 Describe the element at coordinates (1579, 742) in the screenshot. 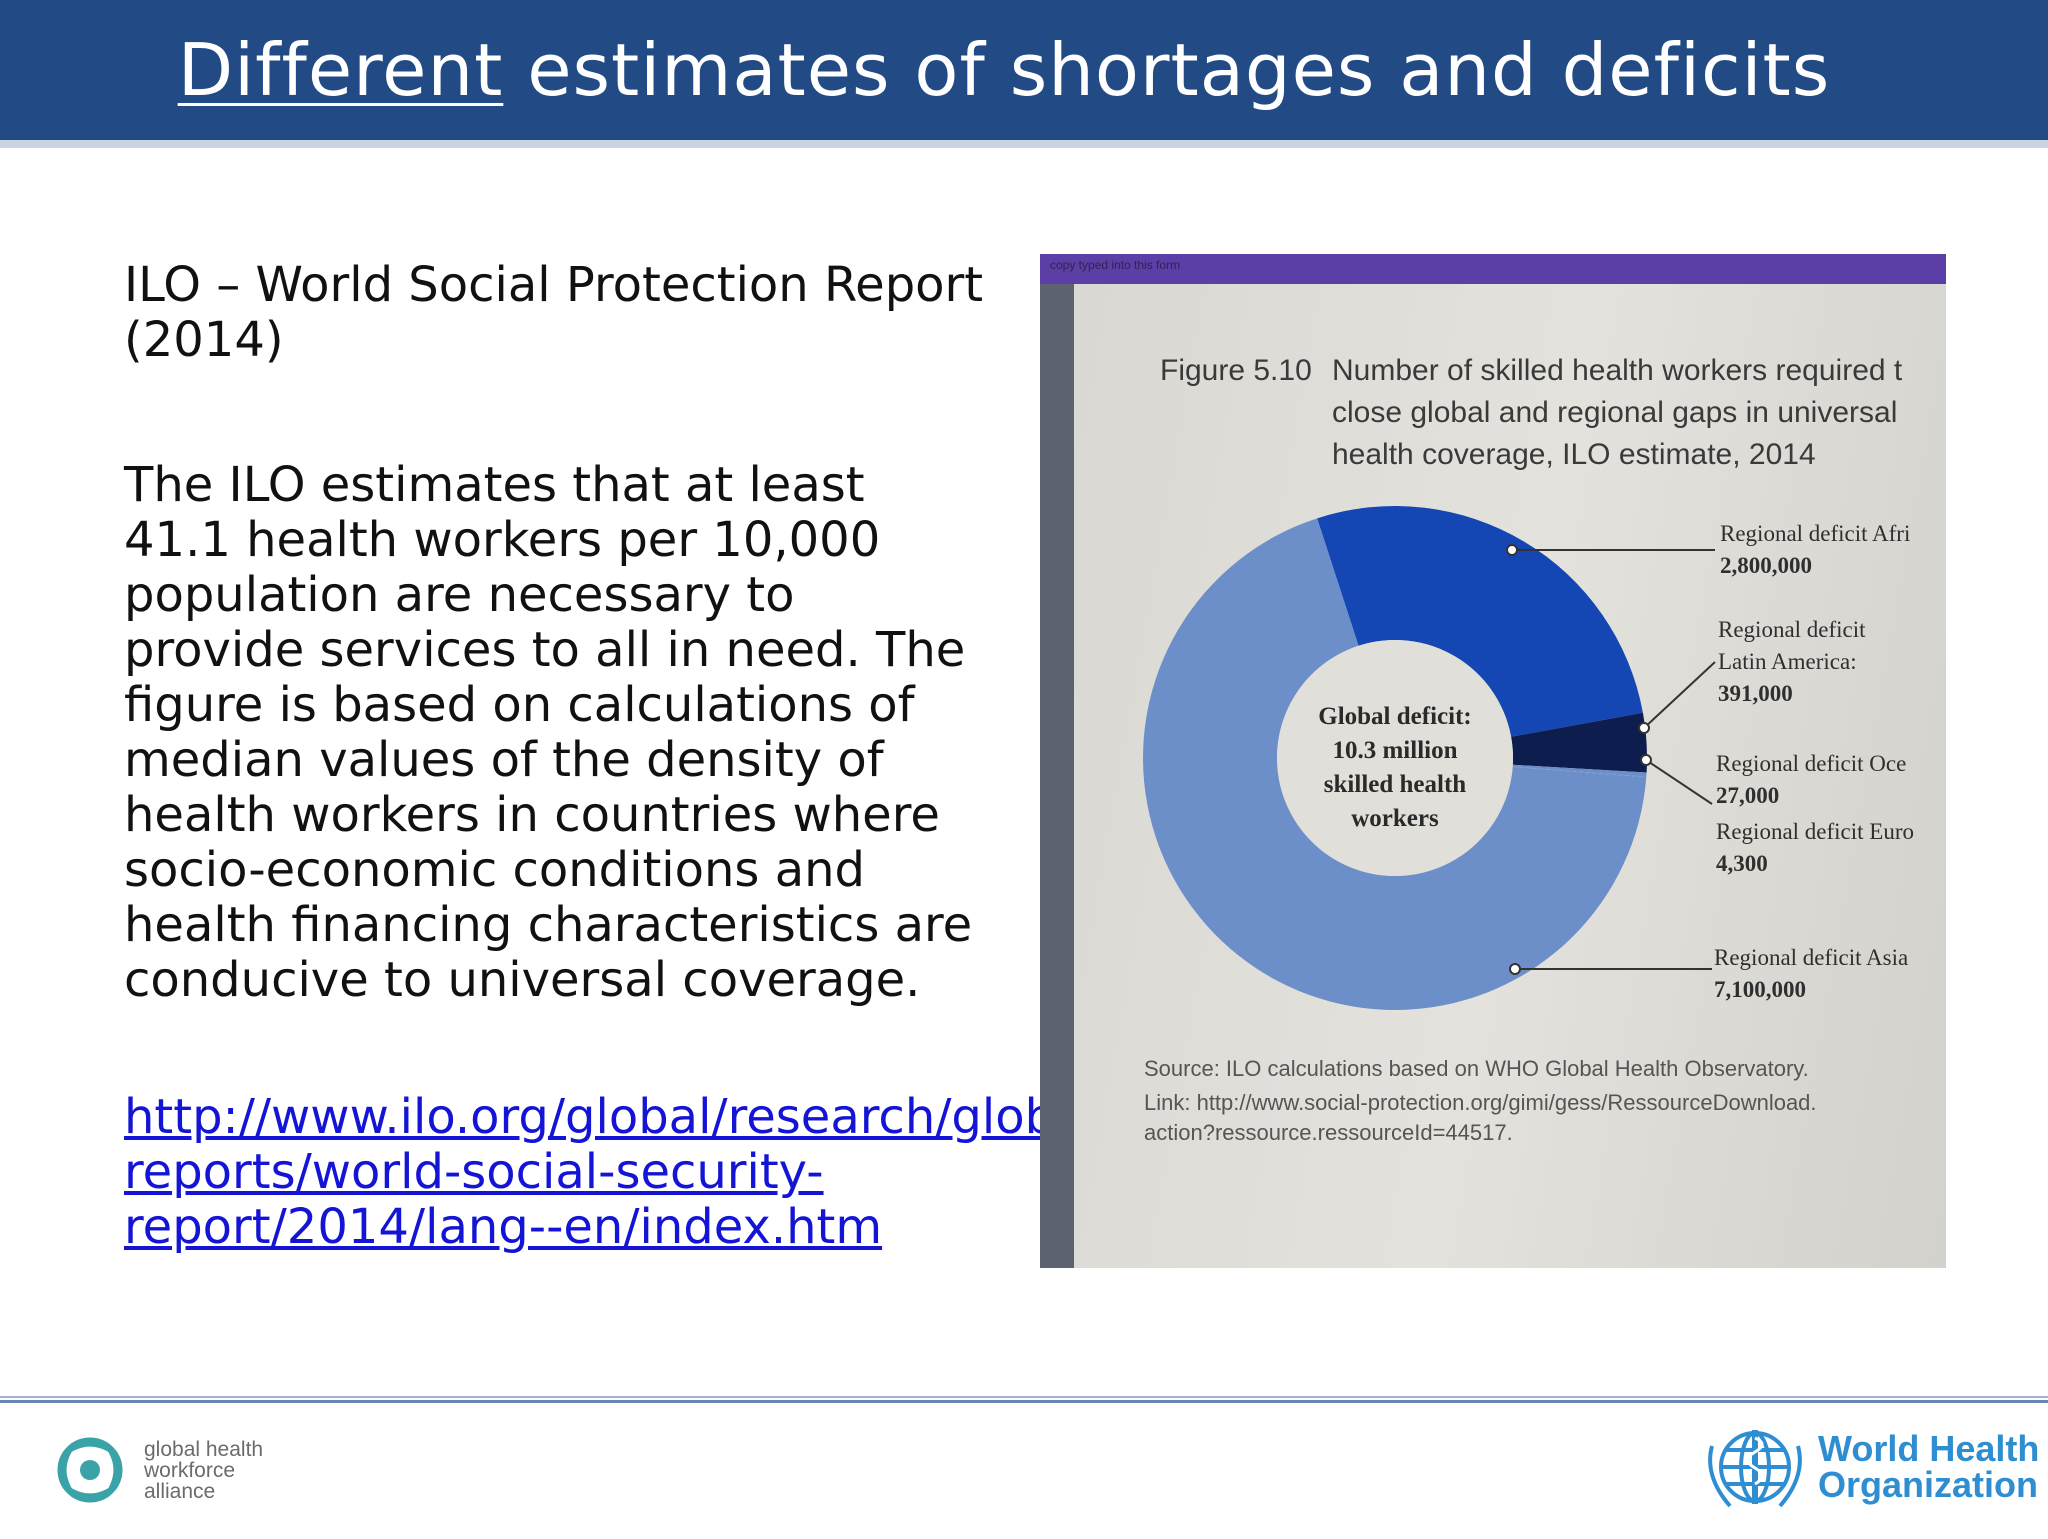

I see `donut-slice-latin-america` at that location.